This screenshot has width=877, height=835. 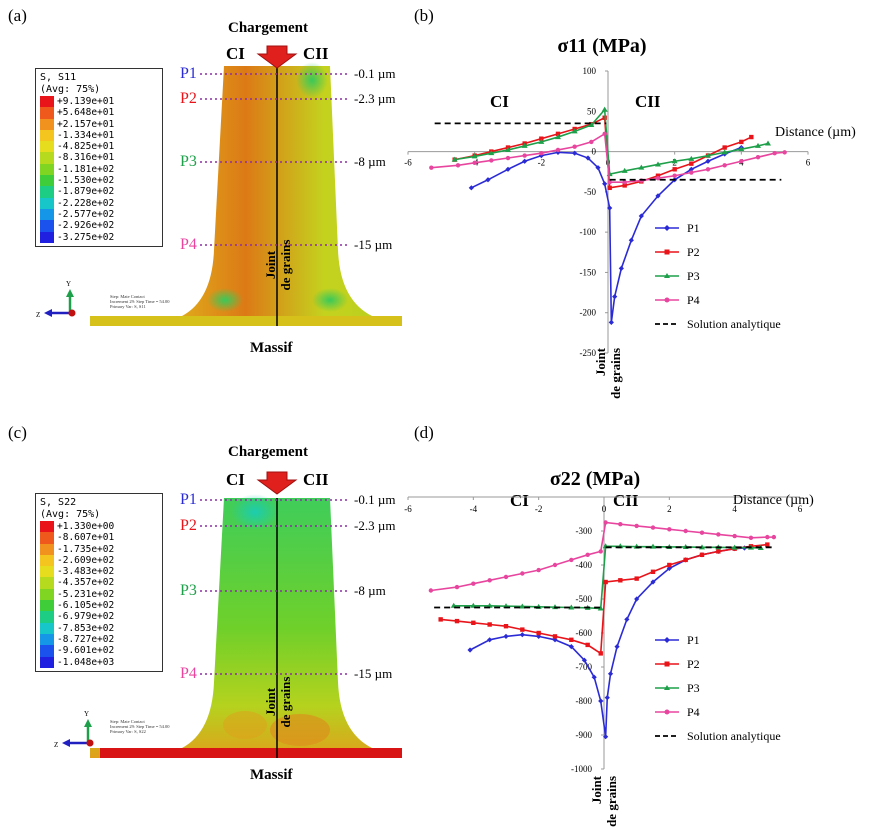 I want to click on chart-title: σ22 (MPa), so click(x=595, y=479).